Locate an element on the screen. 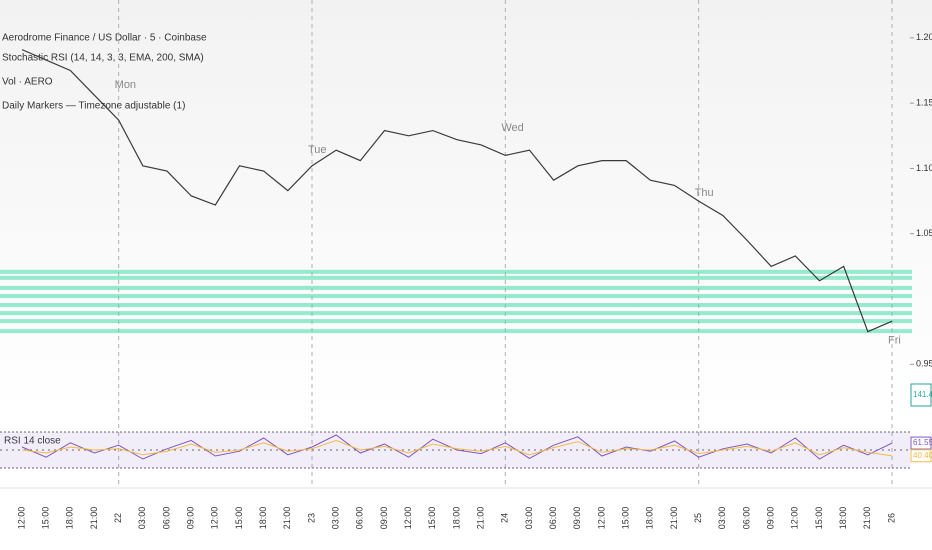  volume-label: 141.44K is located at coordinates (922, 394).